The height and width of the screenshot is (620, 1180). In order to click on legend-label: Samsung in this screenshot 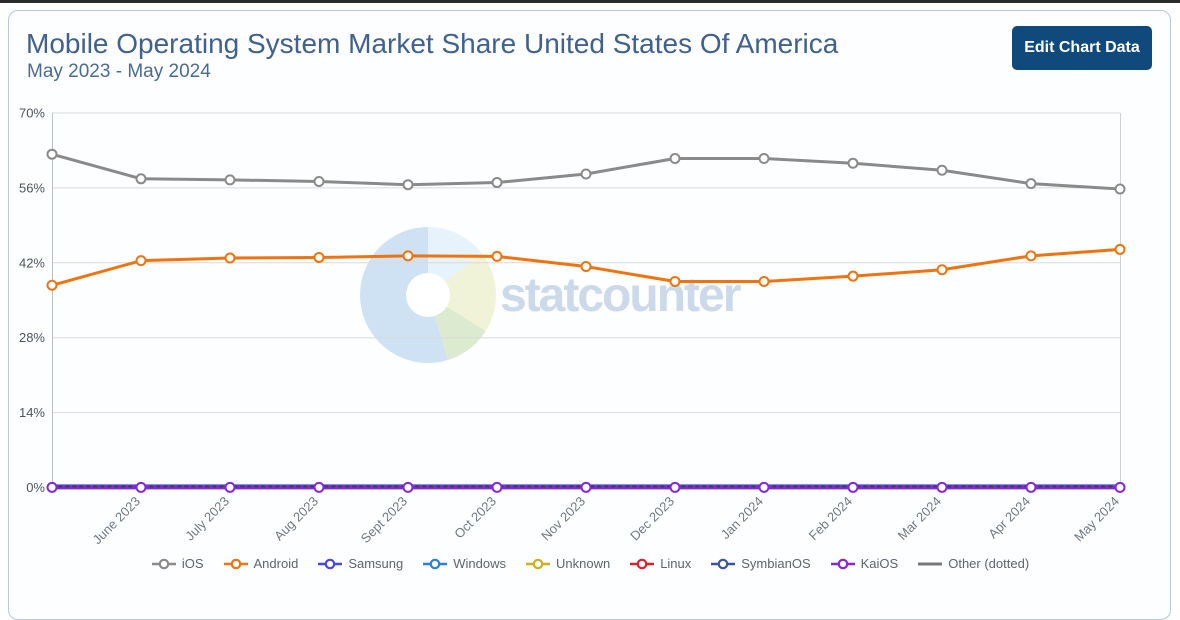, I will do `click(376, 563)`.